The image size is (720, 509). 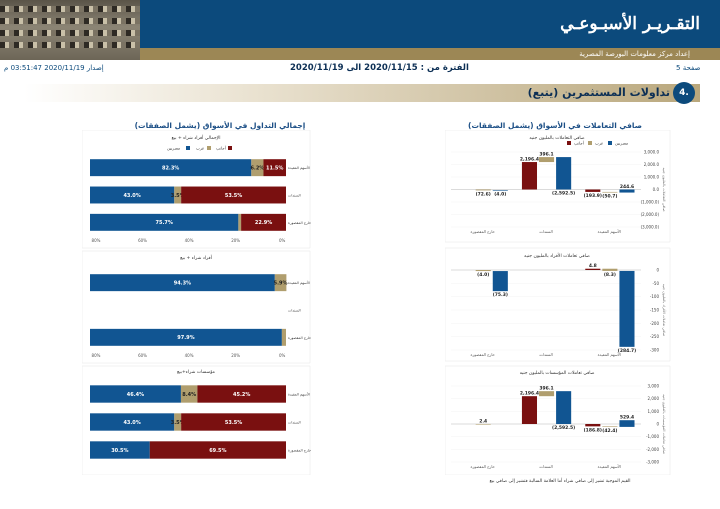 What do you see at coordinates (557, 373) in the screenshot?
I see `net-chart-3-subtitle: صافي تعاملات المؤسسات بالمليون جنيه` at bounding box center [557, 373].